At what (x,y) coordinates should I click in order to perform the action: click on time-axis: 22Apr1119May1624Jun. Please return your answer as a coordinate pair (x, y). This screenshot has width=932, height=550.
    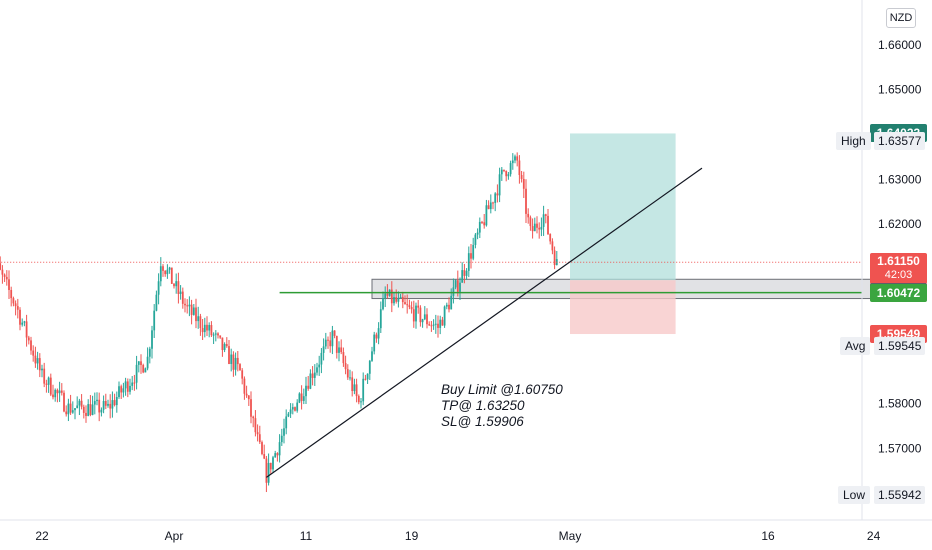
    Looking at the image, I should click on (483, 536).